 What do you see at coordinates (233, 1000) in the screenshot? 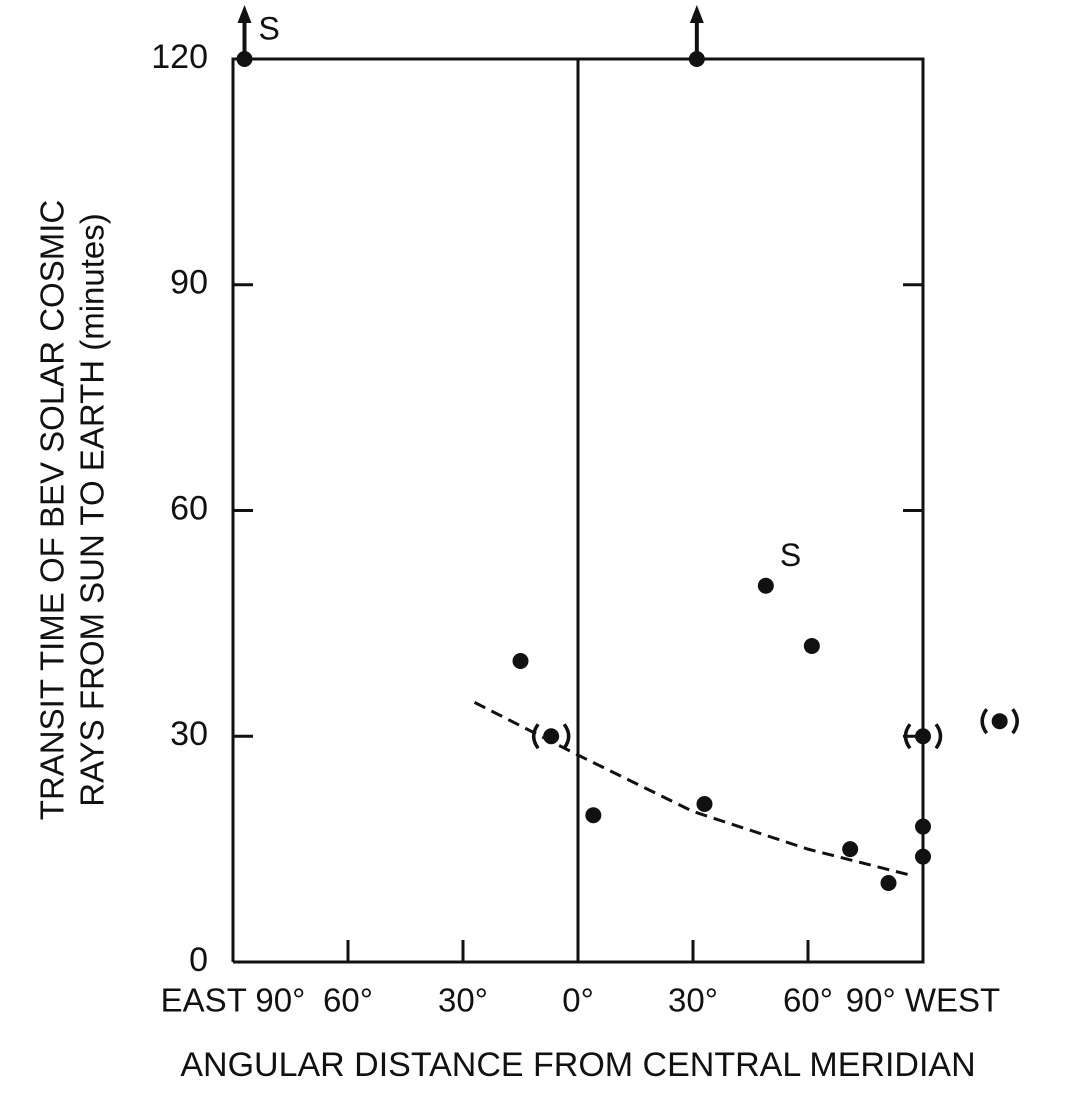
I see `x-tick-label: EAST 90°` at bounding box center [233, 1000].